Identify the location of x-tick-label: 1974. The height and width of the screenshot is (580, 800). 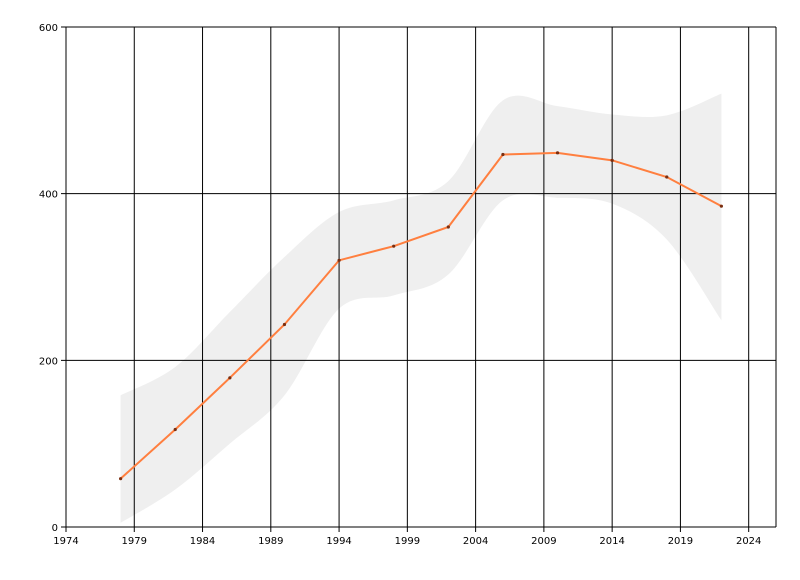
(65, 541).